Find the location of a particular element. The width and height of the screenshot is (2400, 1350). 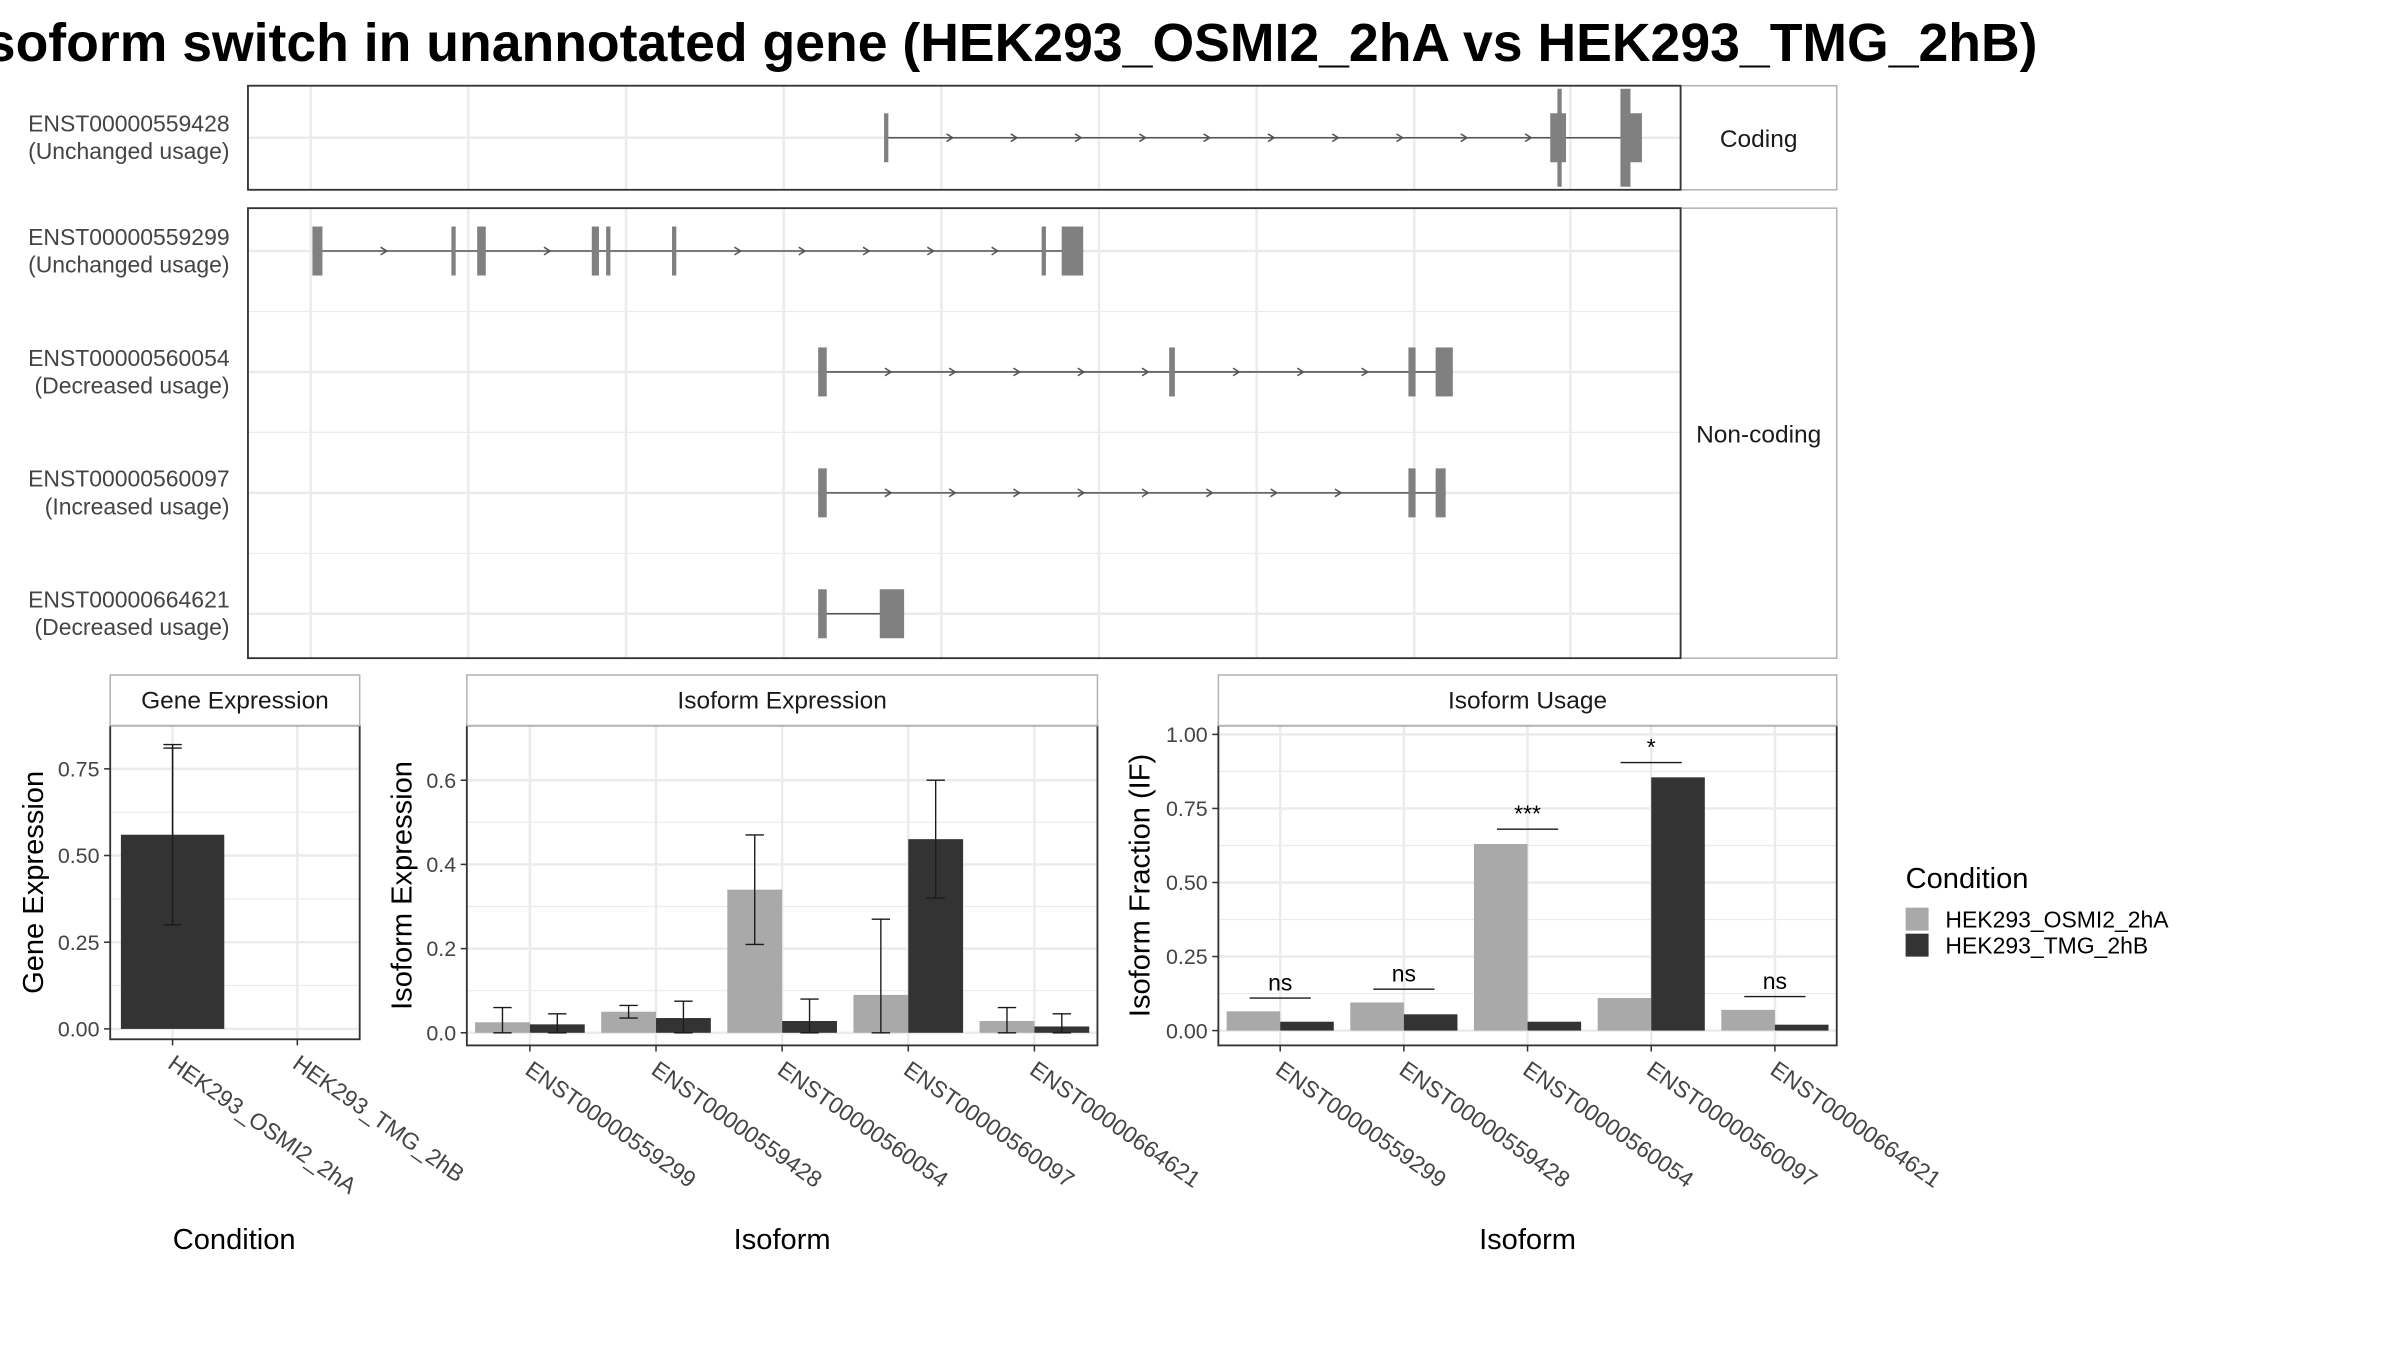

isoform-id-label: ENST00000560054 is located at coordinates (129, 358).